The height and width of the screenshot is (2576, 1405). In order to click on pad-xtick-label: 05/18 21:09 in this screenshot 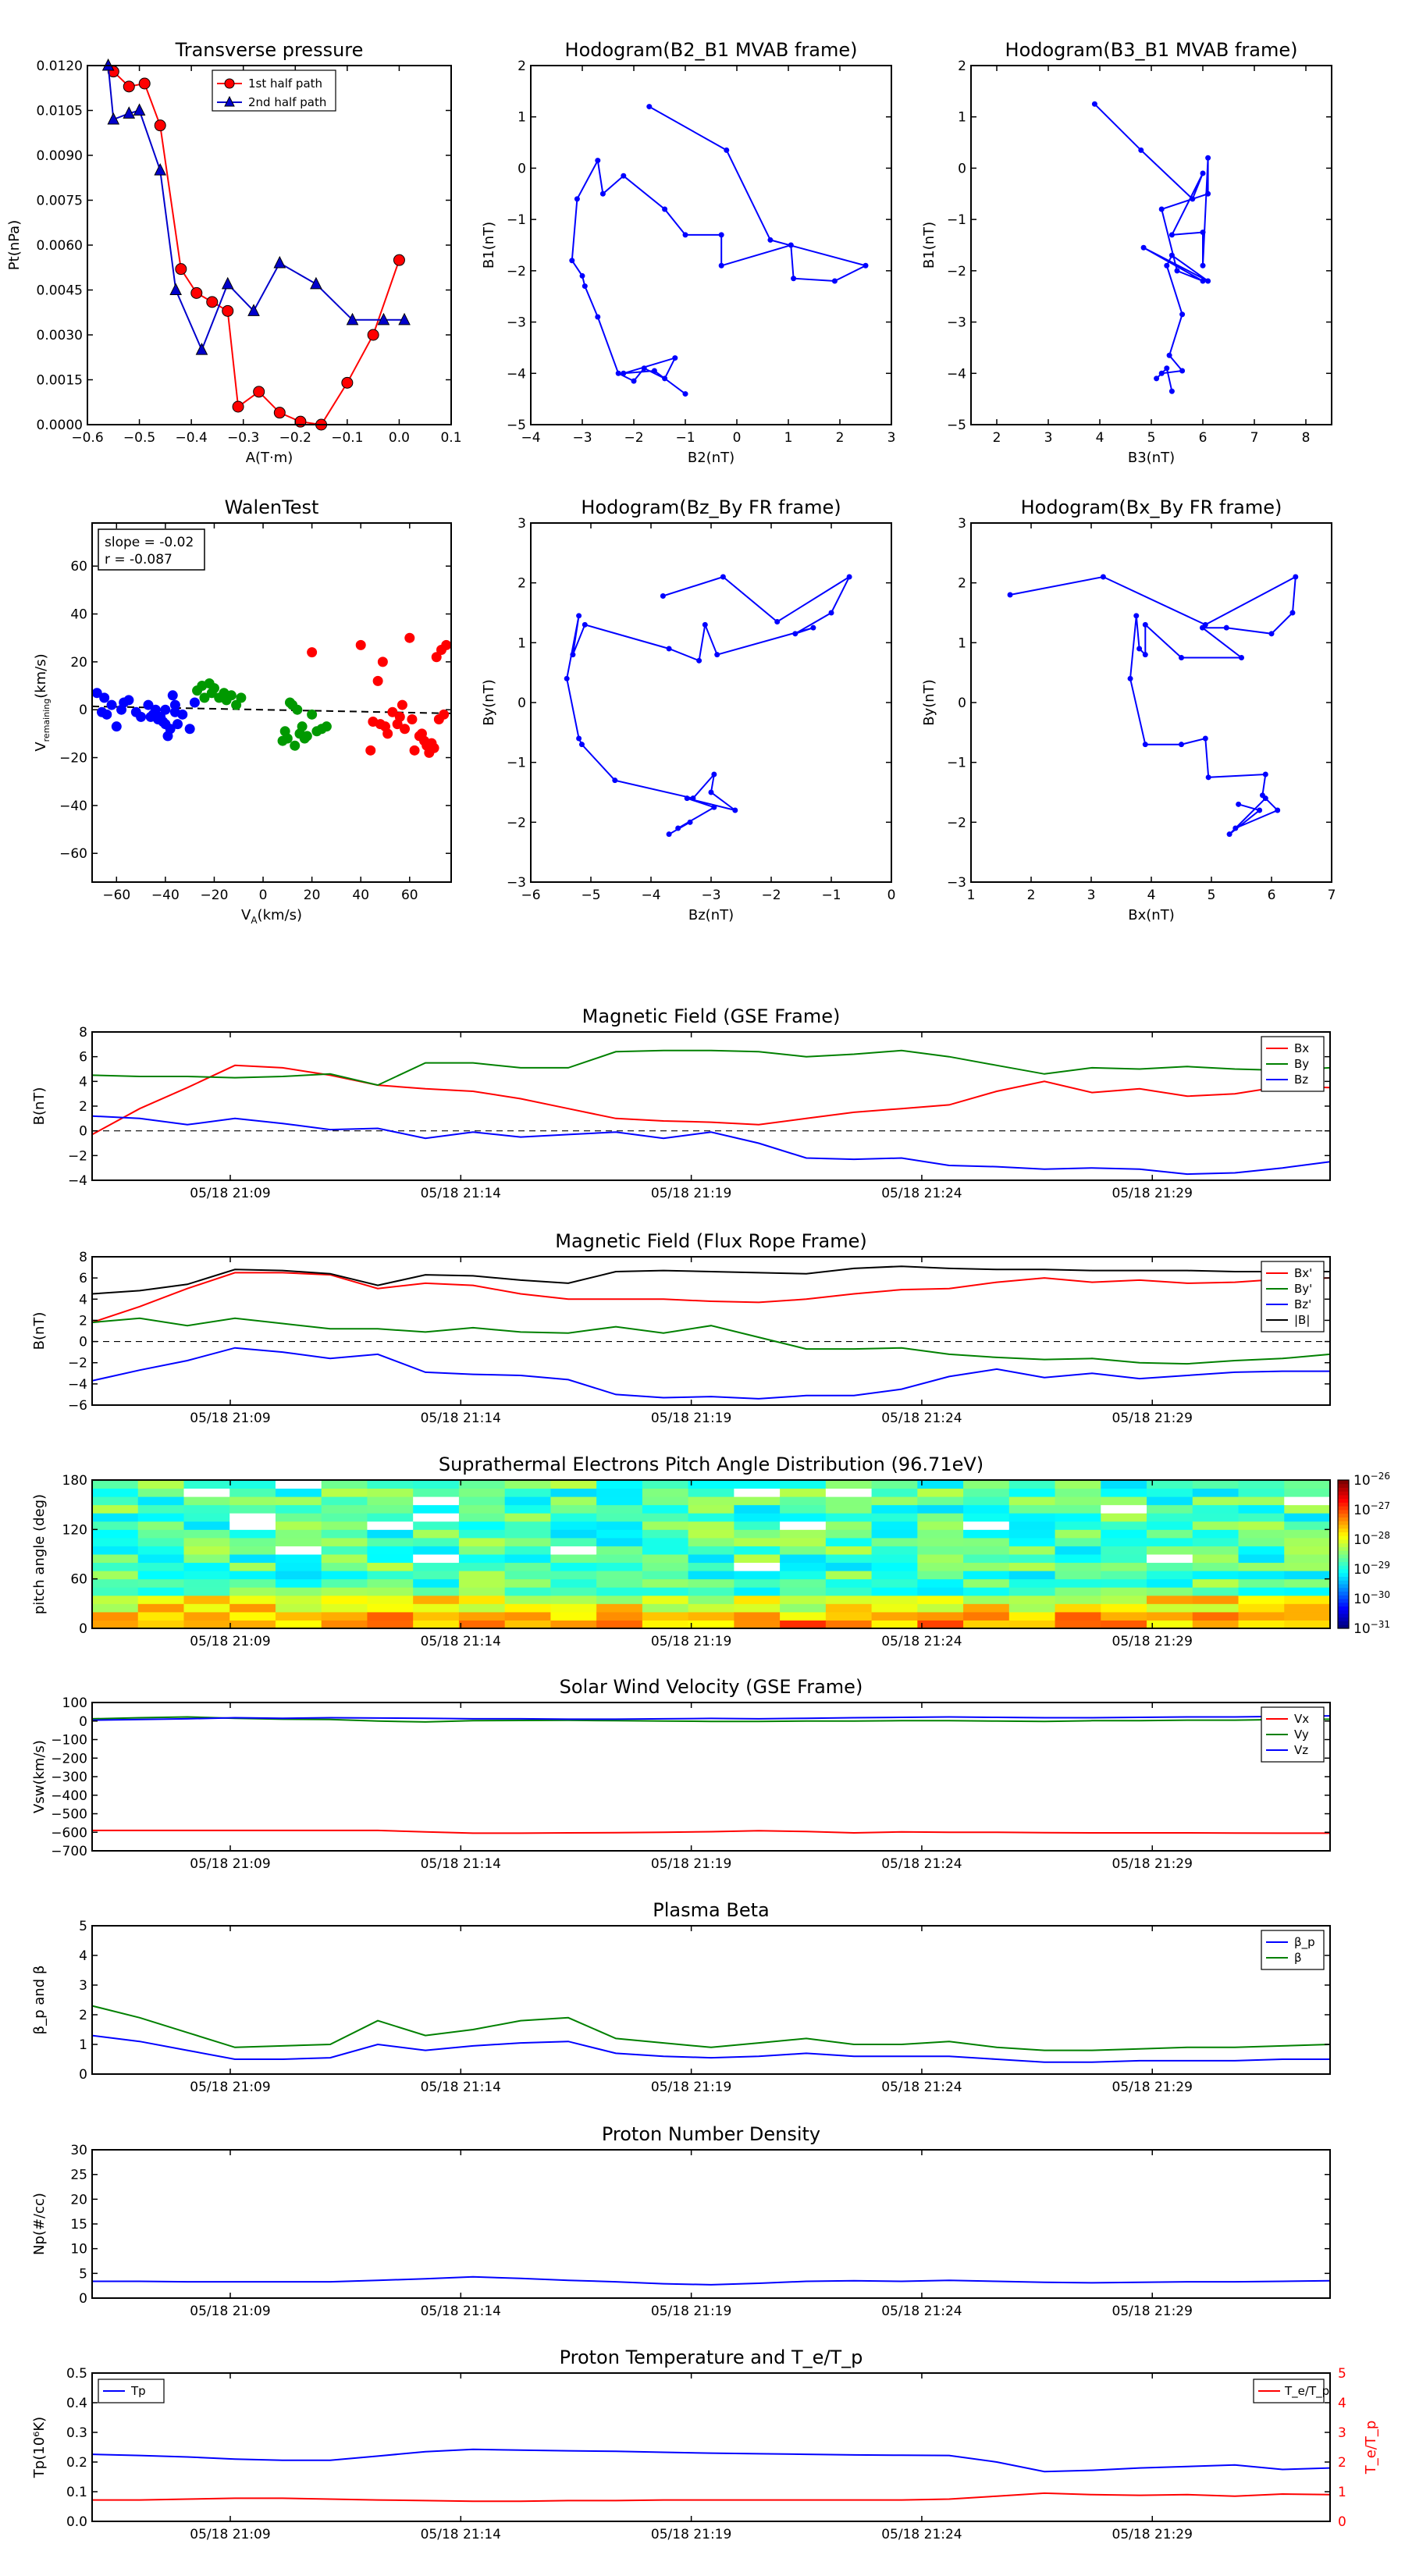, I will do `click(230, 1641)`.